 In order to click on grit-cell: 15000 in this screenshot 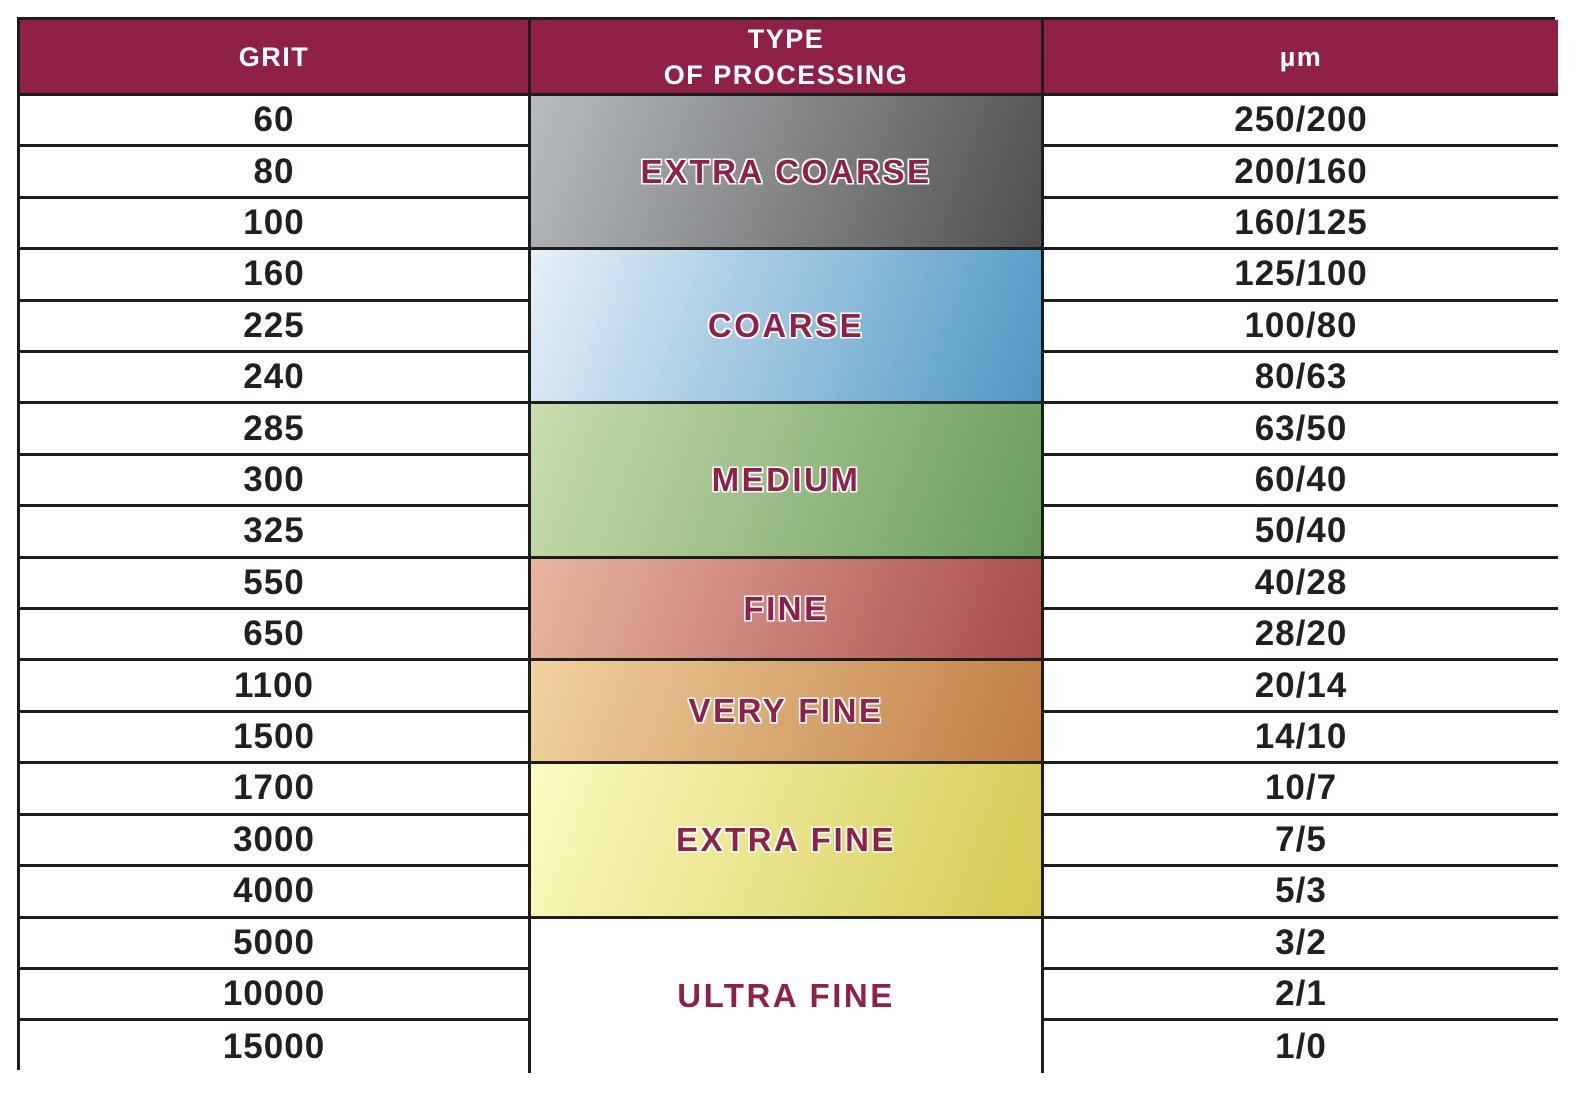, I will do `click(275, 1047)`.